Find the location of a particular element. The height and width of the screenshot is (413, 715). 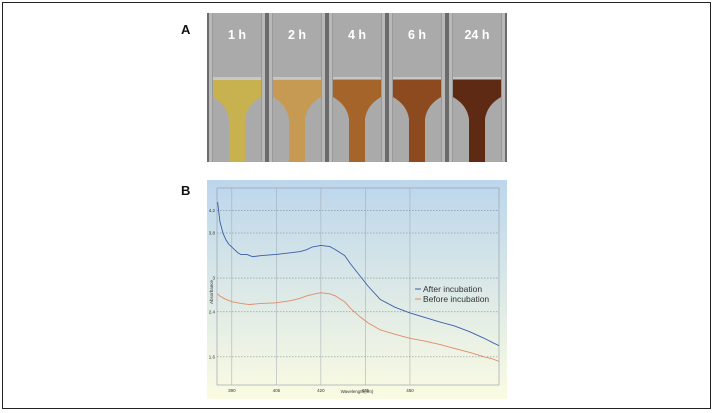

legend-label: Before incubation is located at coordinates (456, 299).